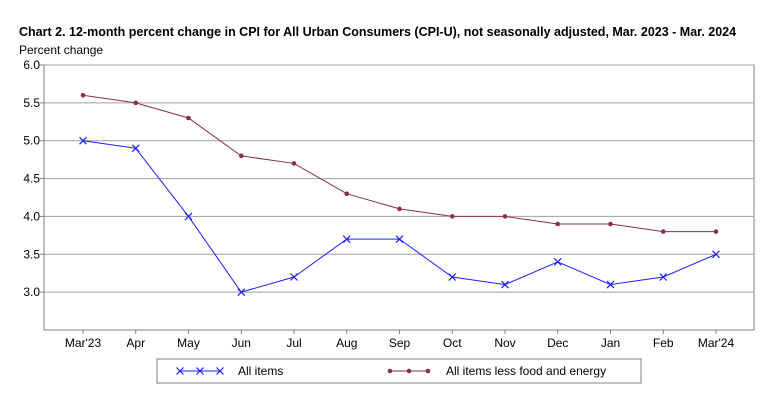  I want to click on legend-label: All items, so click(260, 371).